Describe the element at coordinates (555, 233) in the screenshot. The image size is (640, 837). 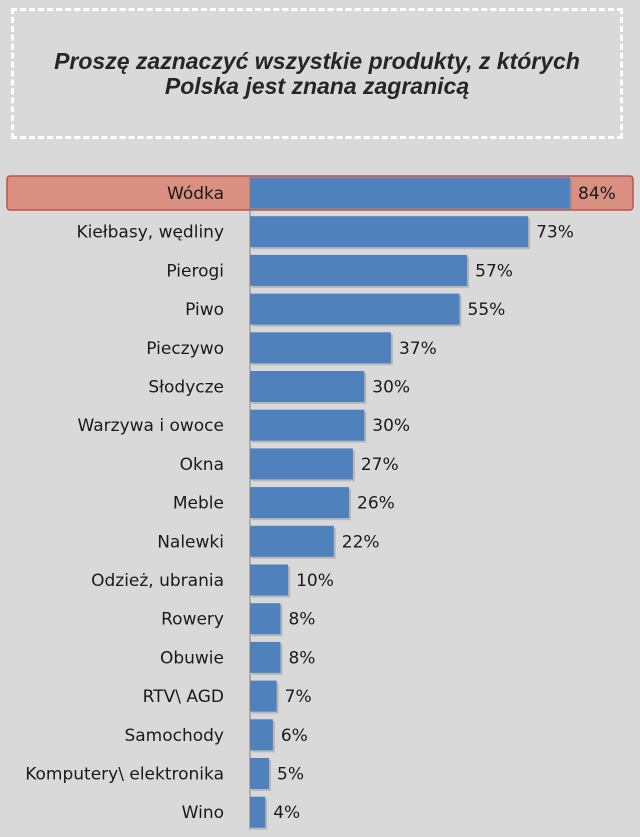
I see `value-label-kie-basy-wedliny: 73%` at that location.